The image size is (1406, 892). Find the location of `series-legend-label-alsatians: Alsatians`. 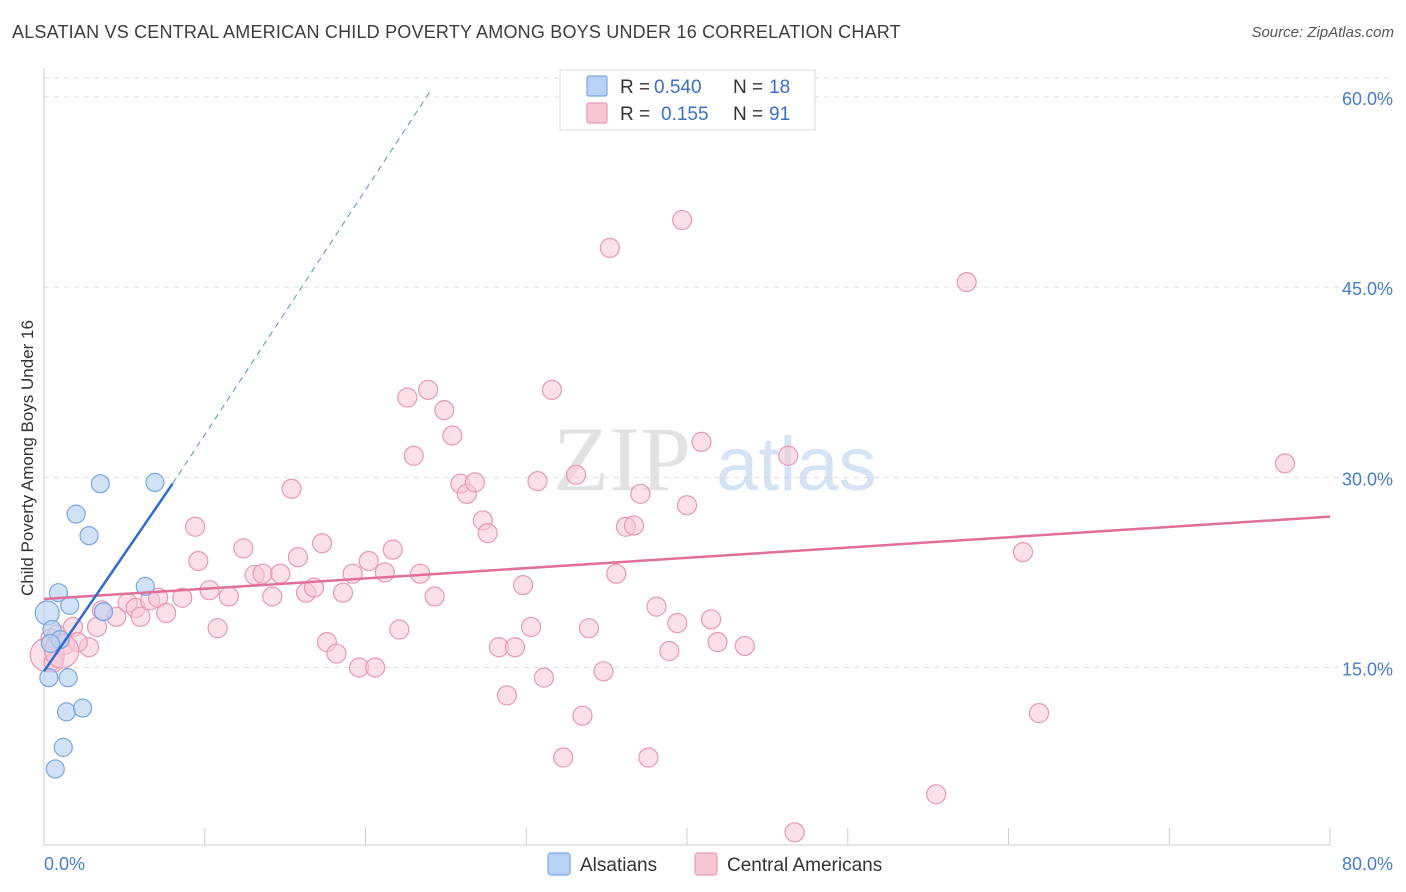

series-legend-label-alsatians: Alsatians is located at coordinates (618, 865).